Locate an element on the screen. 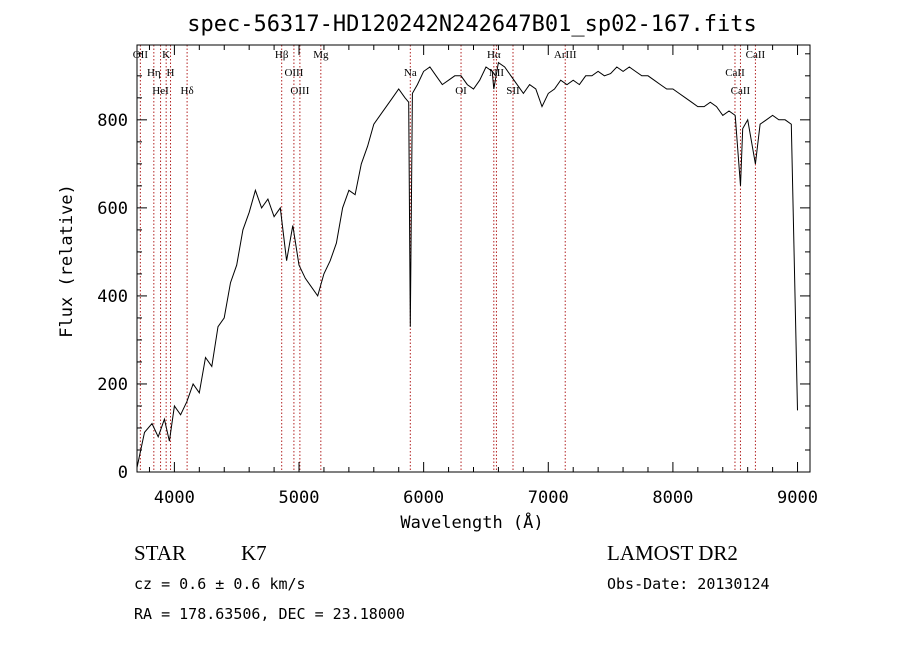 Image resolution: width=900 pixels, height=649 pixels. spectral-line-label: Mg is located at coordinates (321, 55).